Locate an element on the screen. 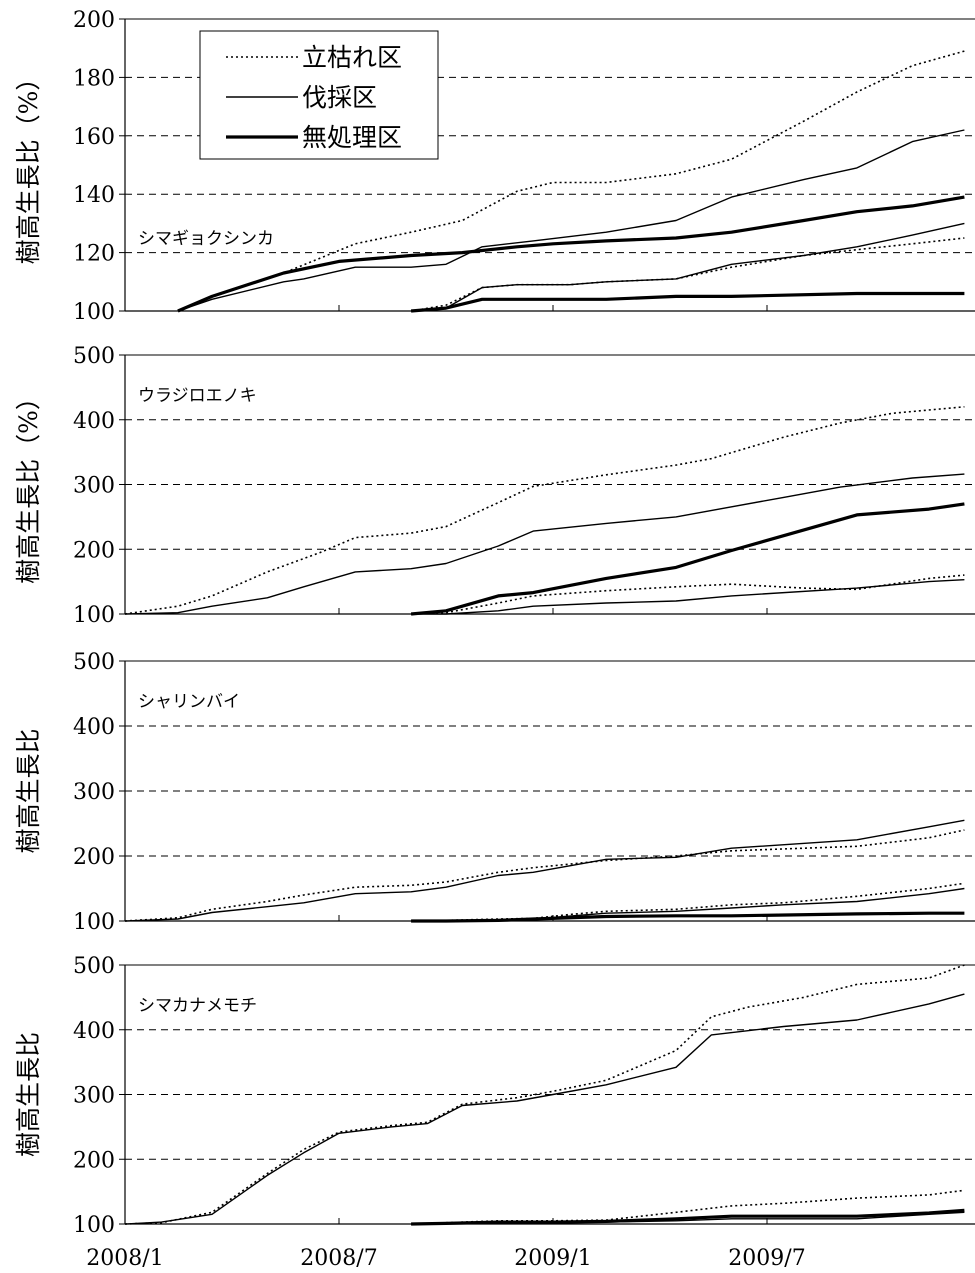 The height and width of the screenshot is (1273, 975). legend-label: 無処理区 is located at coordinates (352, 137).